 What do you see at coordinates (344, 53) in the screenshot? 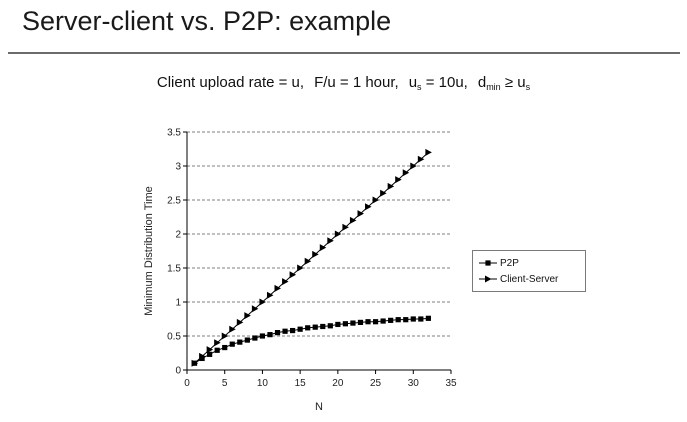
I see `title-divider` at bounding box center [344, 53].